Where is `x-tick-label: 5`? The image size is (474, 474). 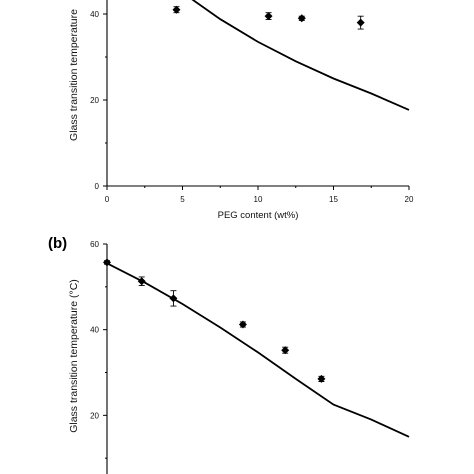 x-tick-label: 5 is located at coordinates (182, 199).